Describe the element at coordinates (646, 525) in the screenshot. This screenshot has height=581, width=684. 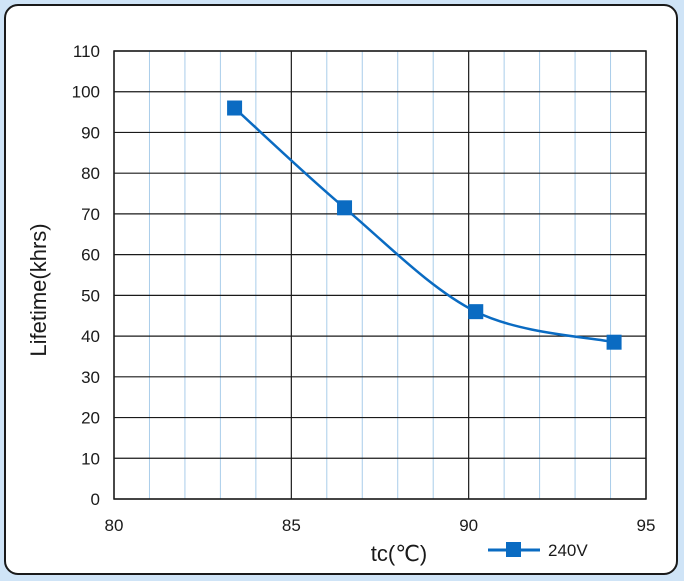
I see `x-tick-label: 95` at that location.